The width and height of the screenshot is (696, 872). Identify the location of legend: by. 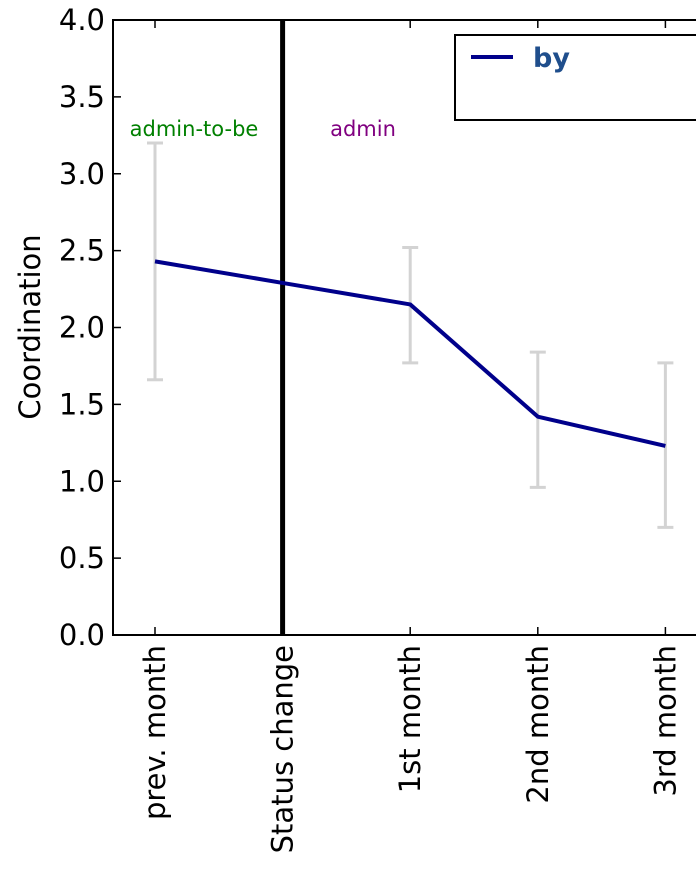
(575, 77).